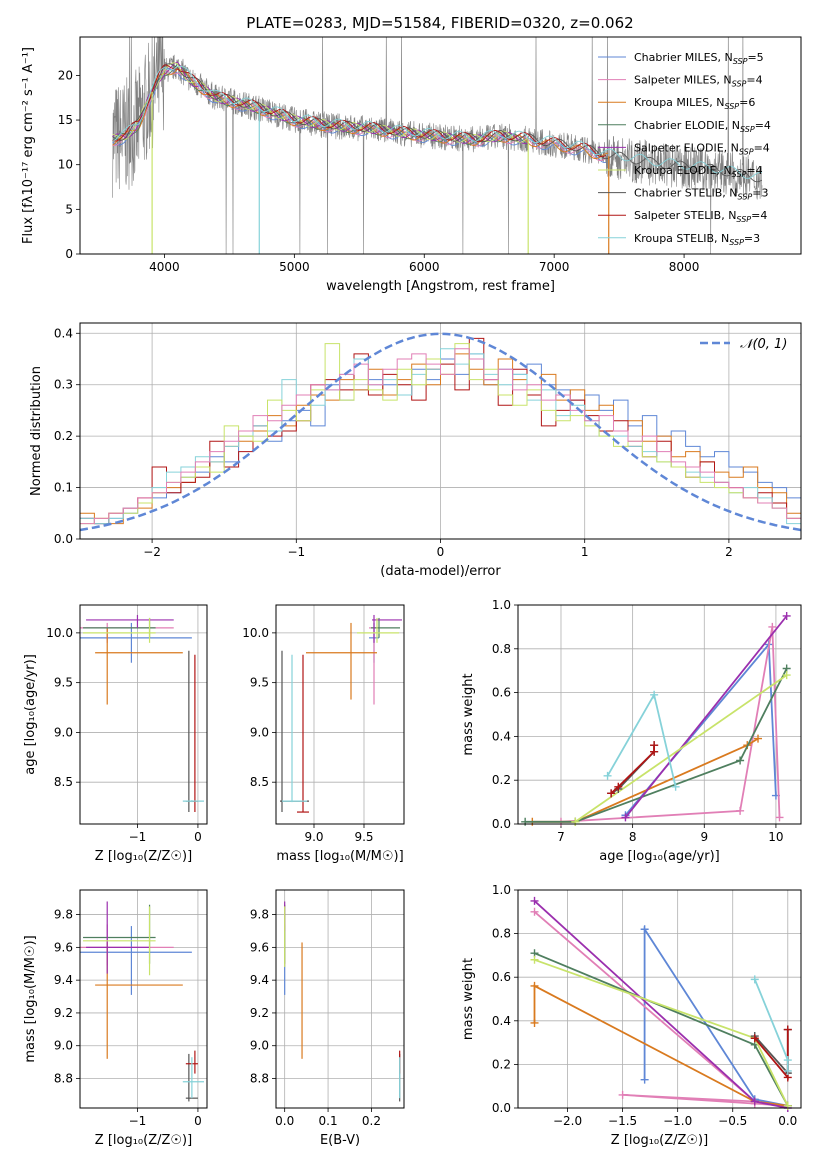 This screenshot has height=1170, width=819. I want to click on y-tick-label: 9.8, so click(259, 915).